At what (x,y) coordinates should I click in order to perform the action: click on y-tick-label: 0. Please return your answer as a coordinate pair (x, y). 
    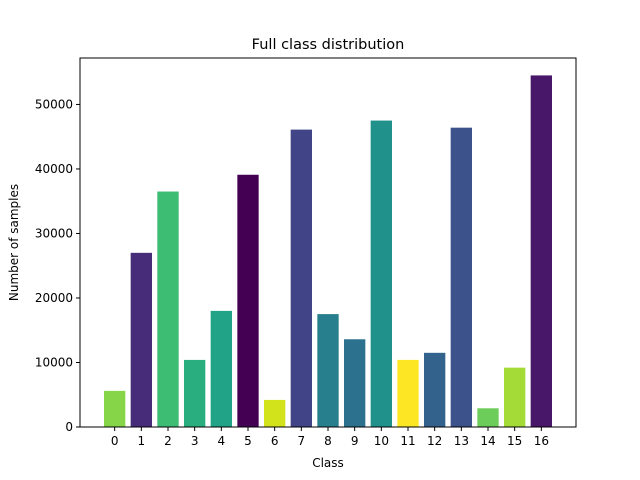
    Looking at the image, I should click on (69, 427).